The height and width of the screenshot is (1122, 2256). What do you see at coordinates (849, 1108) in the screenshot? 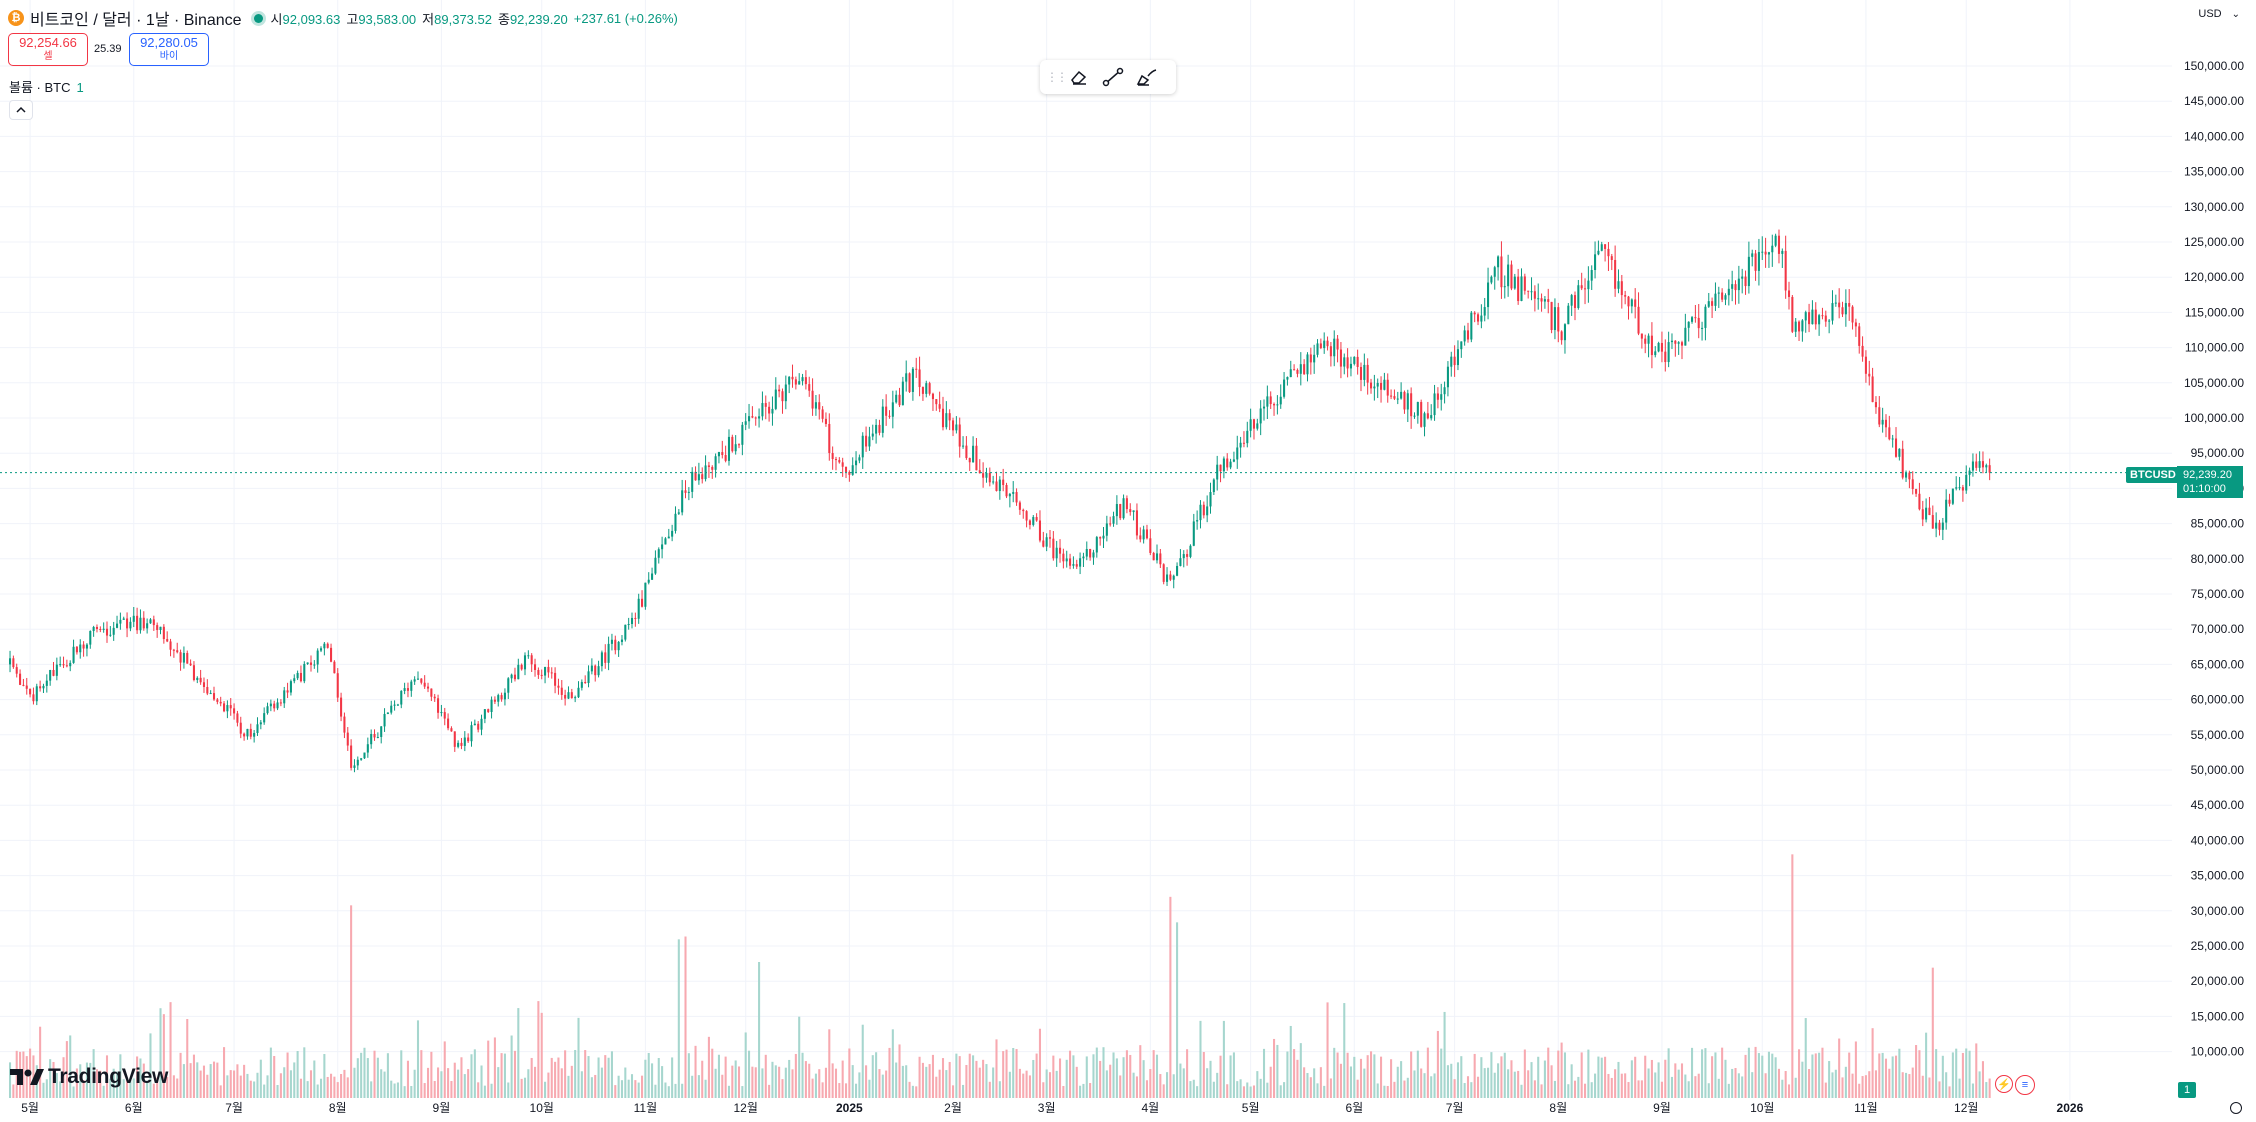
I see `time-axis-label: 2025` at bounding box center [849, 1108].